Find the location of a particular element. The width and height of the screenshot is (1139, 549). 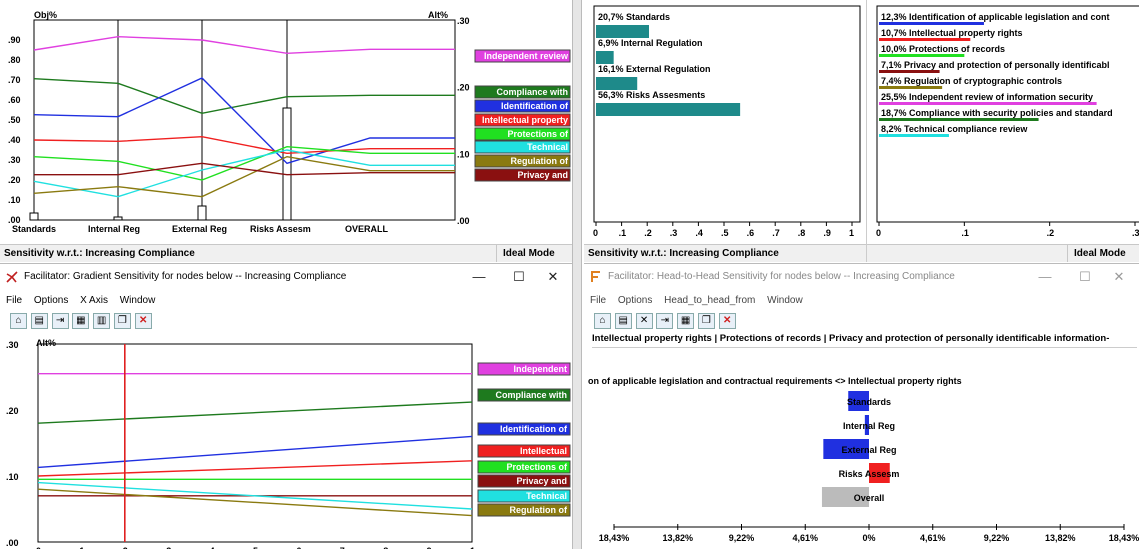

series-tag-label: Compliance with is located at coordinates (532, 92).